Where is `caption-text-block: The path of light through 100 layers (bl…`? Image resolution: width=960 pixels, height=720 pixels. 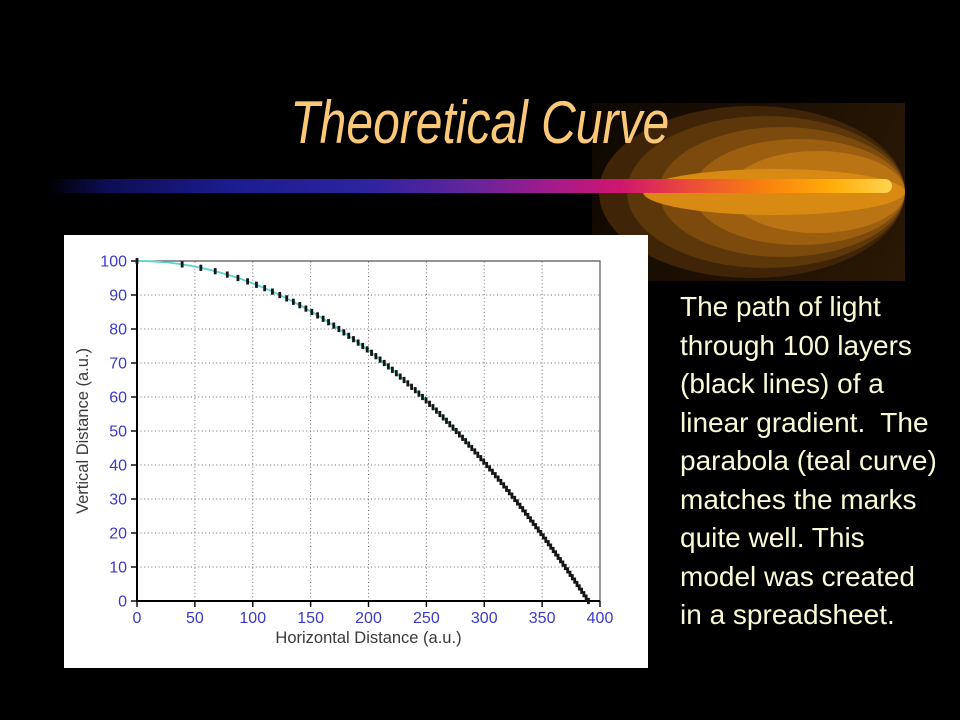 caption-text-block: The path of light through 100 layers (bl… is located at coordinates (808, 461).